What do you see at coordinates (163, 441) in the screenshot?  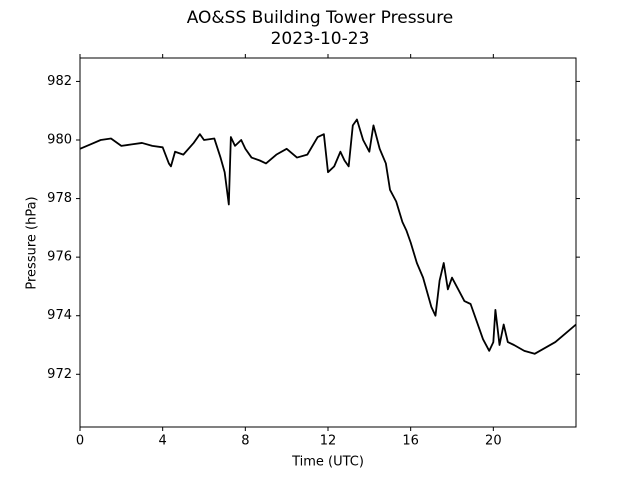 I see `x-tick-label: 4` at bounding box center [163, 441].